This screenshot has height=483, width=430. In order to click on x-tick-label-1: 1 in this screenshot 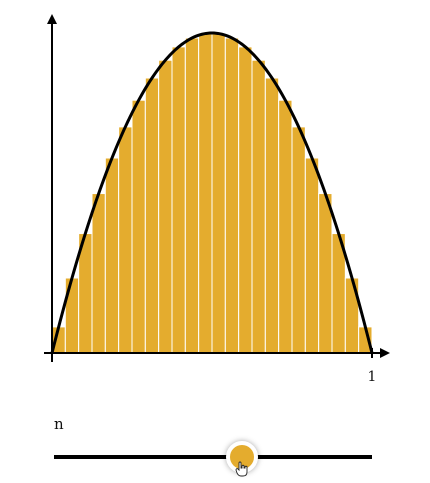, I will do `click(372, 377)`.